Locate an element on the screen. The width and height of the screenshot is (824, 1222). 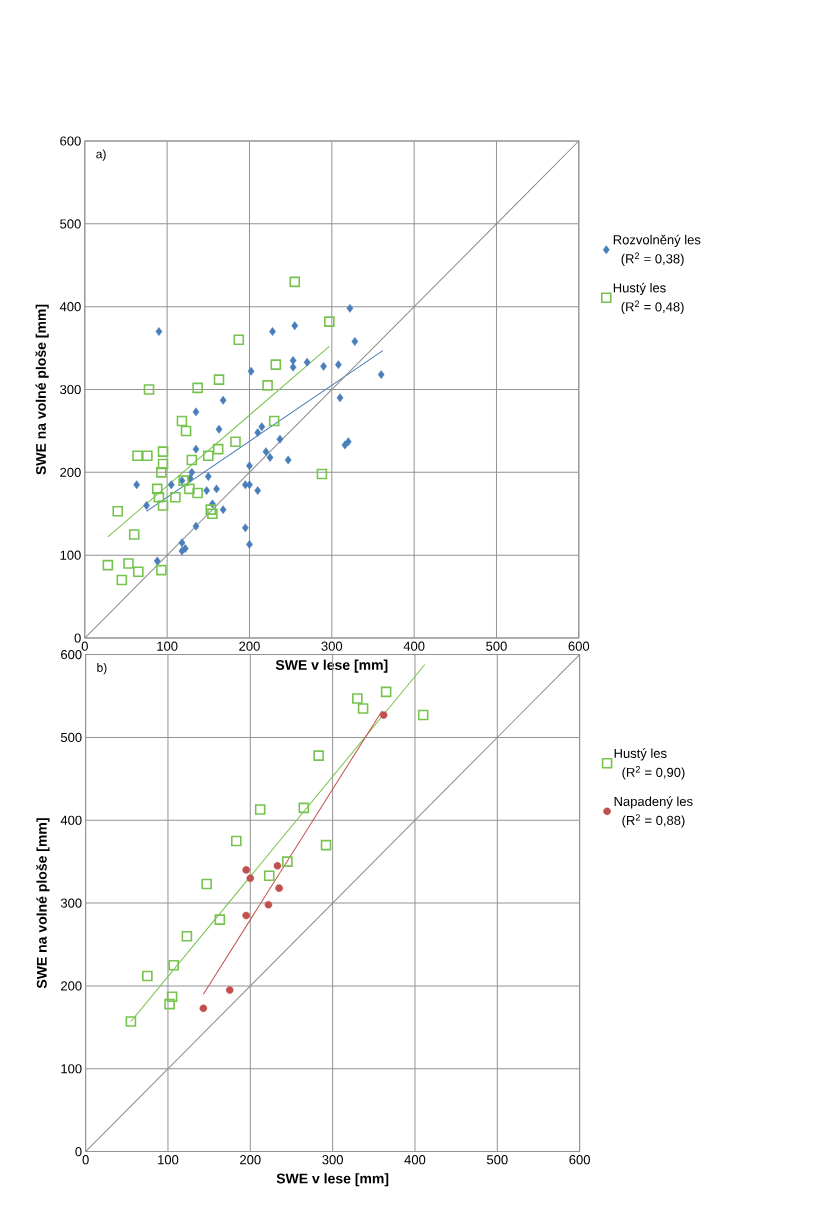
x-axis-title: SWE v lese [mm] is located at coordinates (331, 666).